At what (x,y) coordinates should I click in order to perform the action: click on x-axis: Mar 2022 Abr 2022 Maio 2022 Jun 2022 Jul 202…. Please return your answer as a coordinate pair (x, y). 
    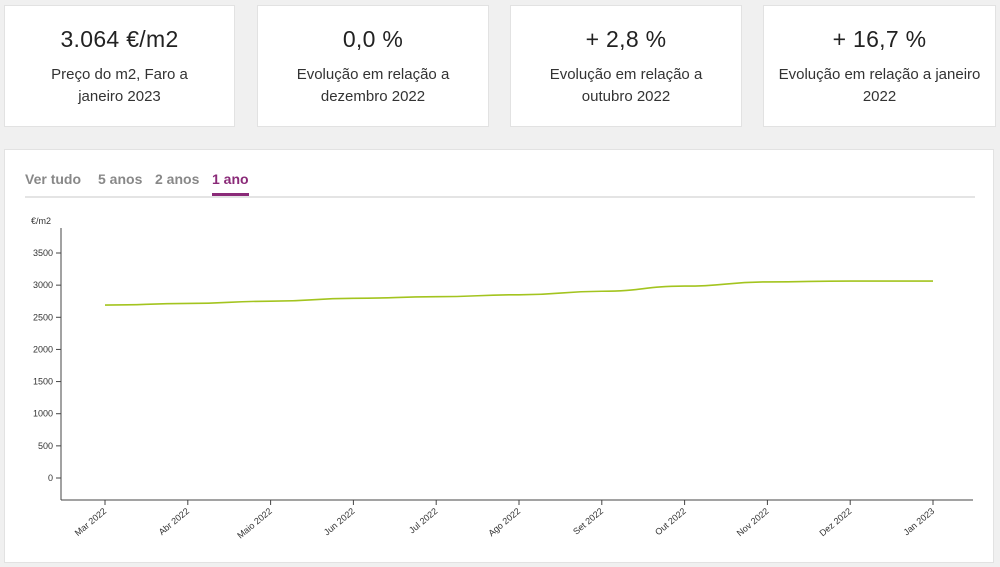
    Looking at the image, I should click on (517, 520).